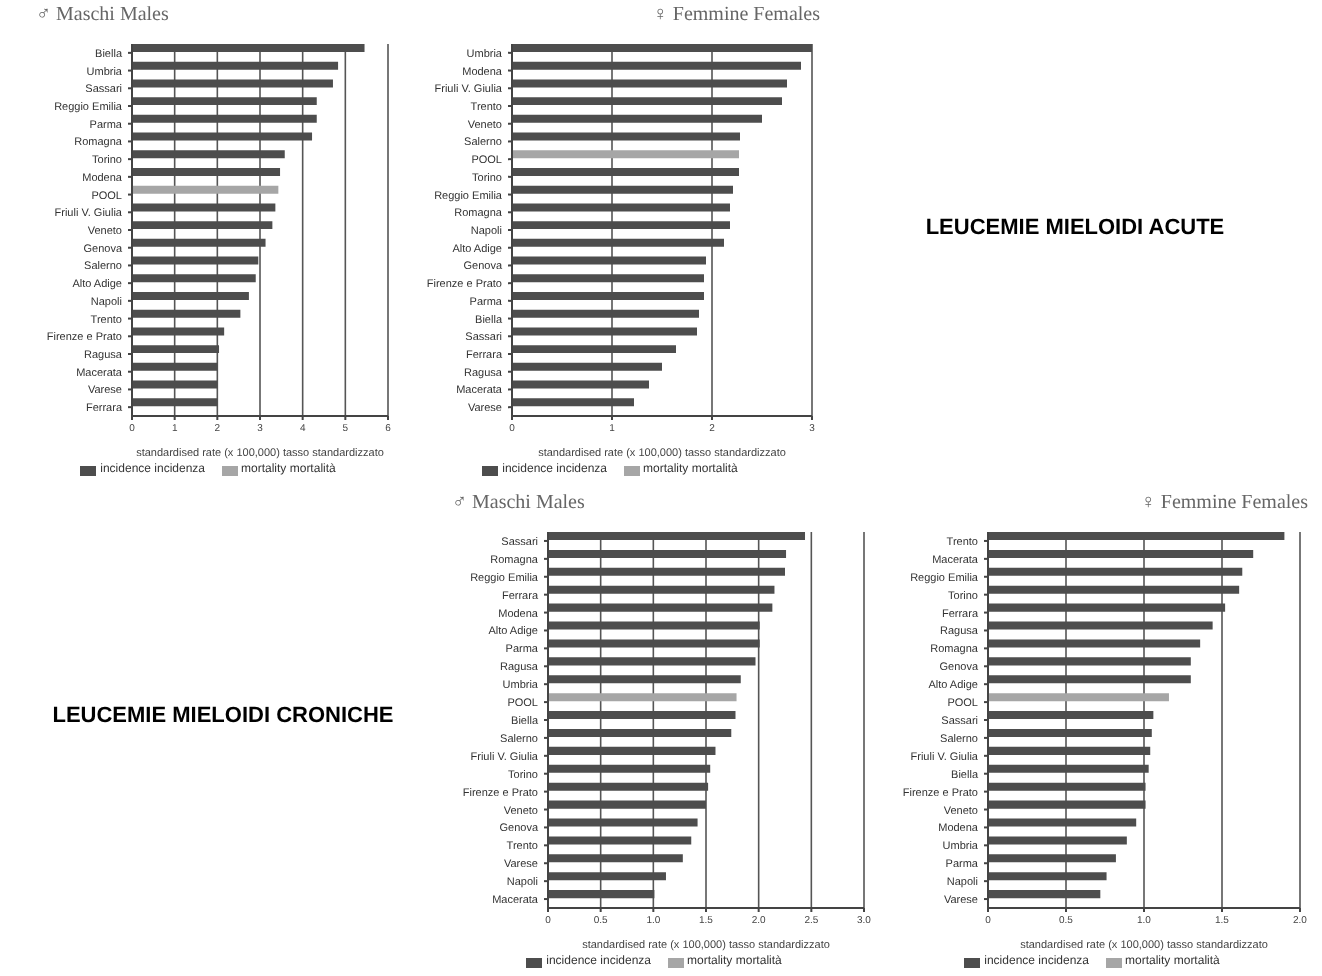 The height and width of the screenshot is (976, 1322). I want to click on text: LEUCEMIE MIELOIDI ACUTE, so click(1075, 228).